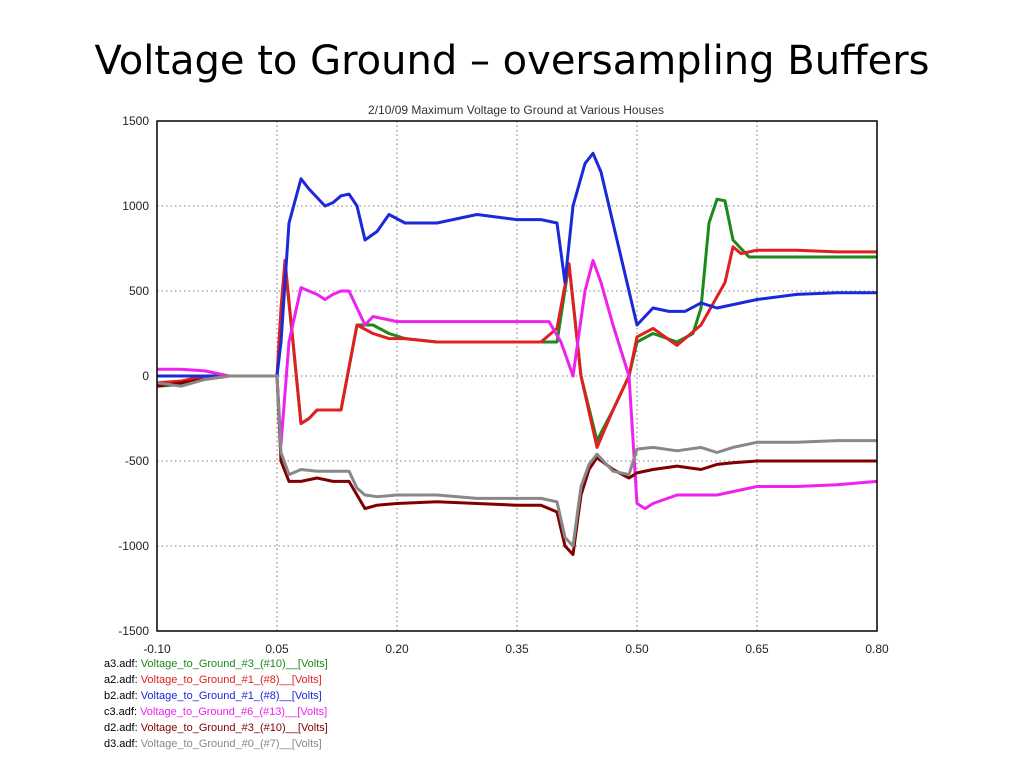 The height and width of the screenshot is (768, 1024). Describe the element at coordinates (135, 121) in the screenshot. I see `y-tick-label: 1500` at that location.